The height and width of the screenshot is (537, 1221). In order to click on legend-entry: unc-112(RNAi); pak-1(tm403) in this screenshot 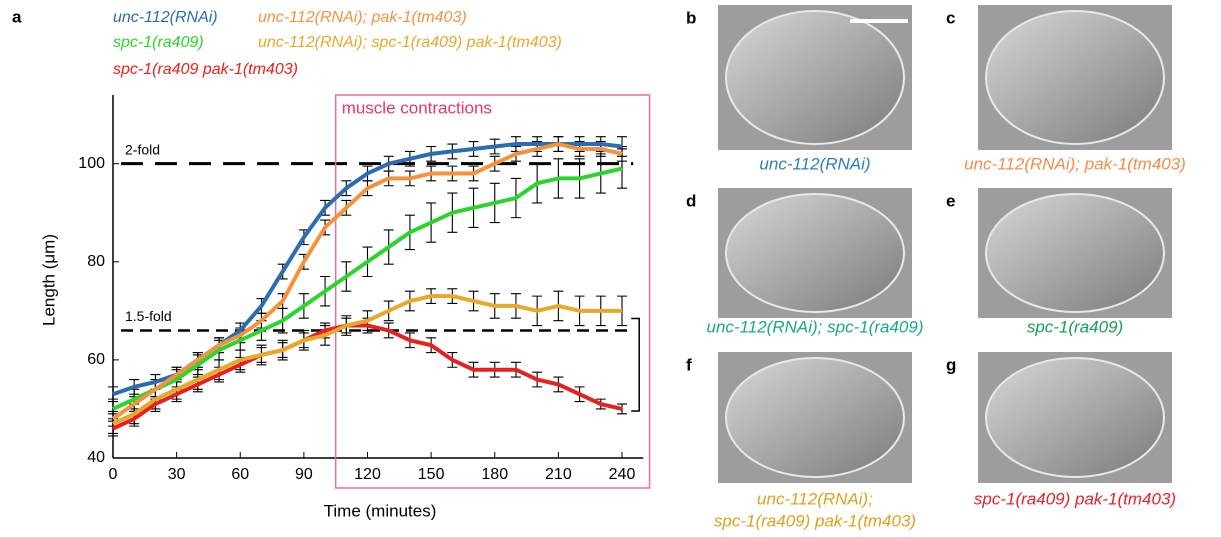, I will do `click(362, 17)`.